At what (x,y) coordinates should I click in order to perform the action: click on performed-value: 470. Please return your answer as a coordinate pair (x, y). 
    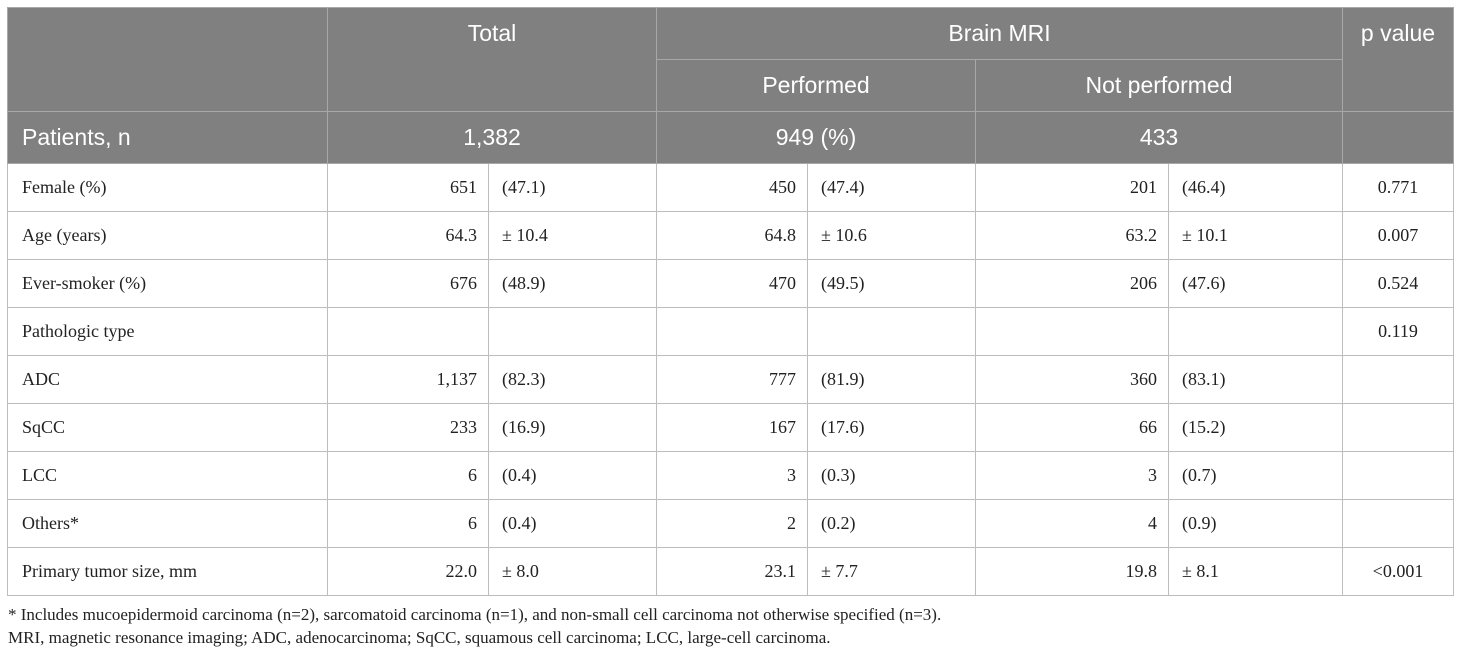
    Looking at the image, I should click on (732, 283).